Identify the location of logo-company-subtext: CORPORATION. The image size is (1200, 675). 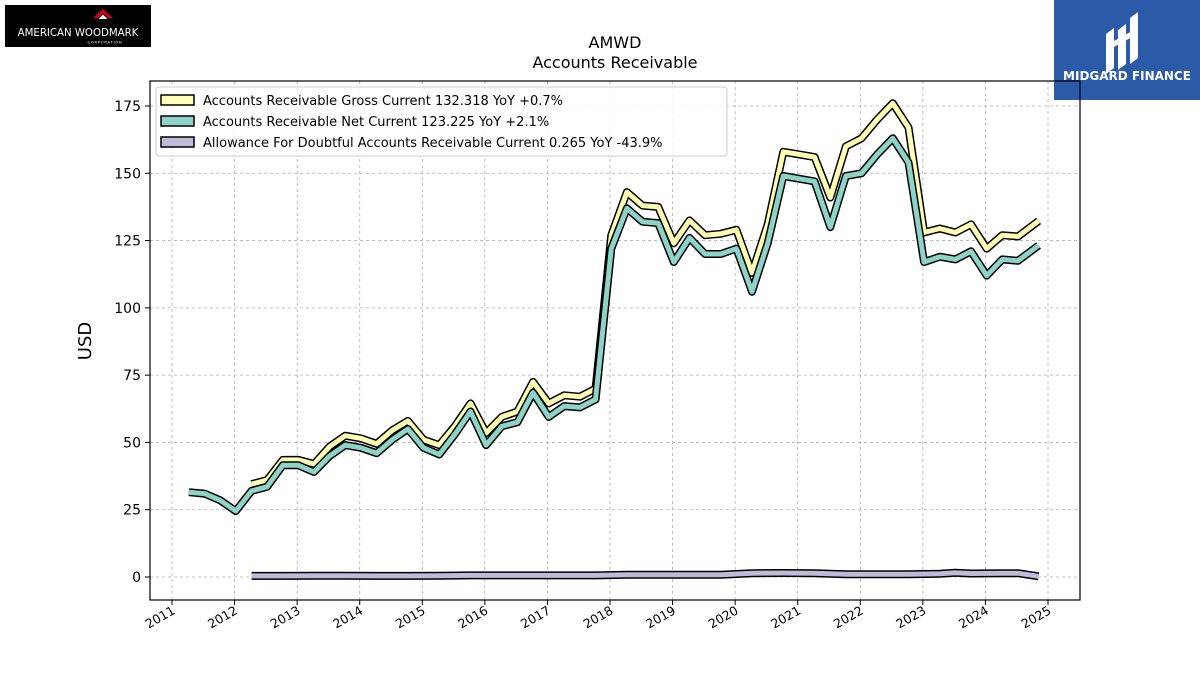
(105, 43).